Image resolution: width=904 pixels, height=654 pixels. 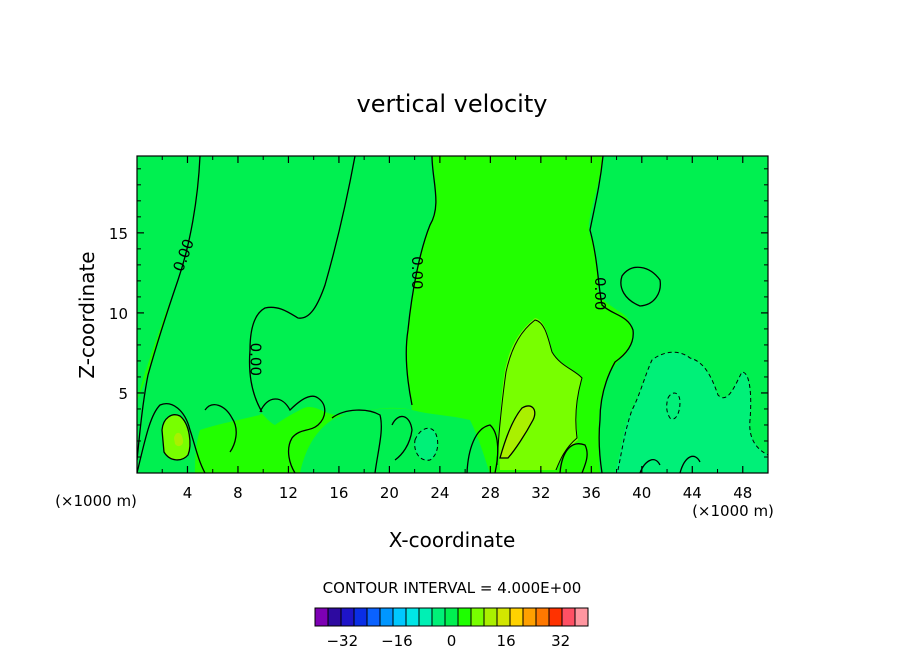 What do you see at coordinates (560, 641) in the screenshot?
I see `colorbar-tick-label: 32` at bounding box center [560, 641].